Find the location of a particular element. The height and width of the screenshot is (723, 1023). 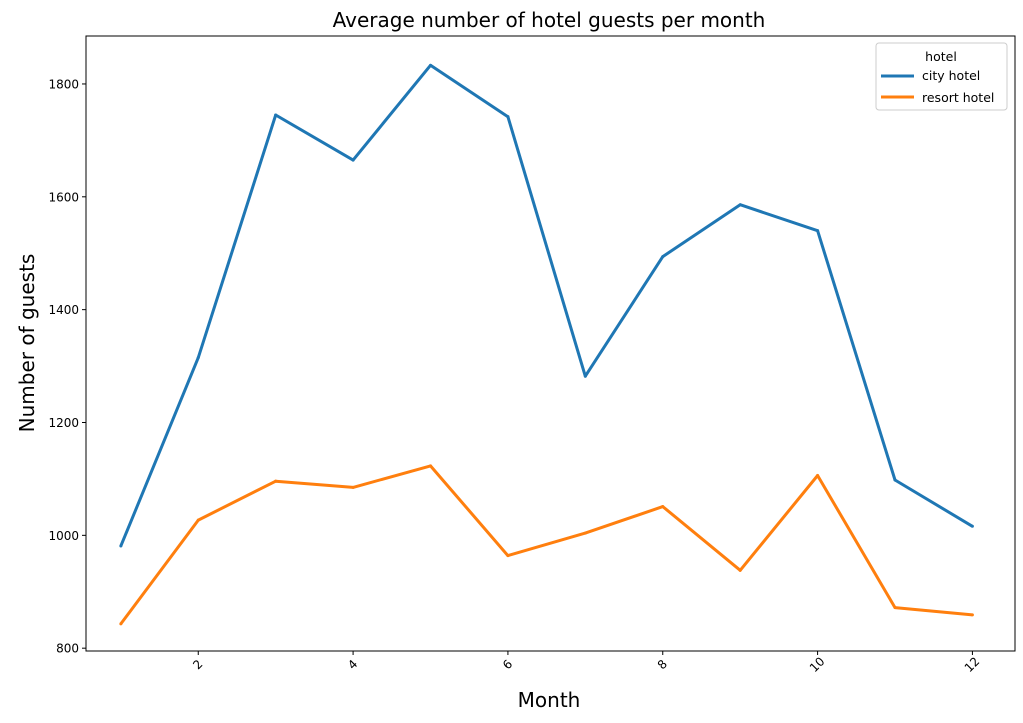

y-tick-label: 1200 is located at coordinates (63, 423).